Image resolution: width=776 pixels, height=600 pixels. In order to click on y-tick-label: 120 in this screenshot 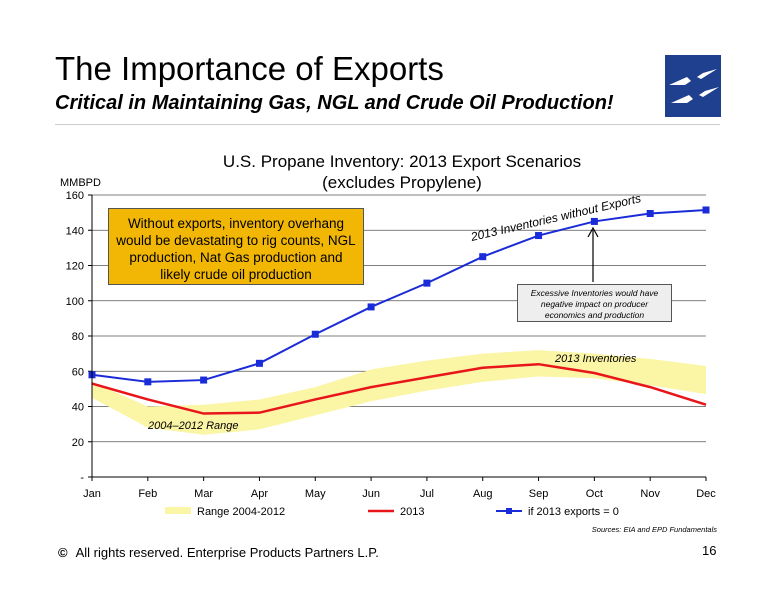, I will do `click(75, 267)`.